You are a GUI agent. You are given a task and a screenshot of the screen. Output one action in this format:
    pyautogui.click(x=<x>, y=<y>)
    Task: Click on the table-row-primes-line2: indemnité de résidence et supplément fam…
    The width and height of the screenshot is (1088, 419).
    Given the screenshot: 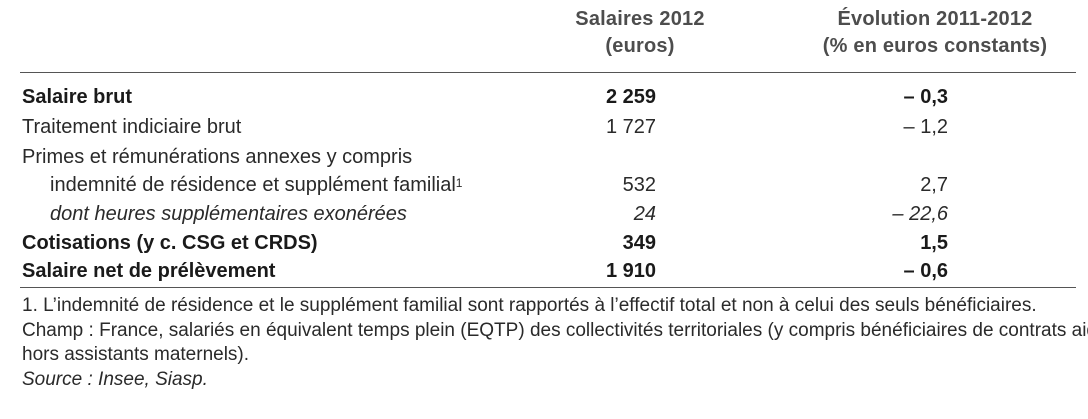 What is the action you would take?
    pyautogui.click(x=544, y=185)
    